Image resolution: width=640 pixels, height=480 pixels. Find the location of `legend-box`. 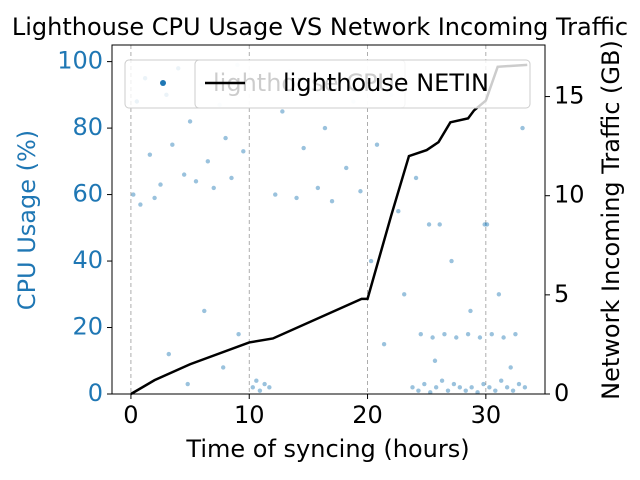

legend-box is located at coordinates (362, 84).